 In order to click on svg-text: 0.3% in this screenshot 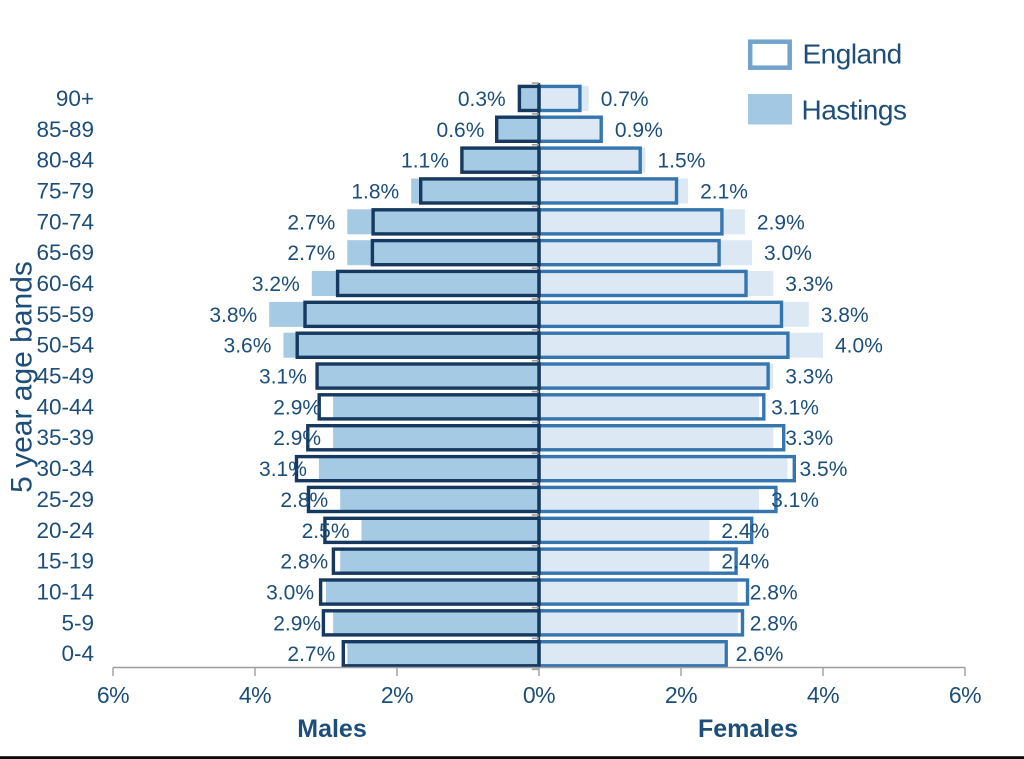, I will do `click(482, 99)`.